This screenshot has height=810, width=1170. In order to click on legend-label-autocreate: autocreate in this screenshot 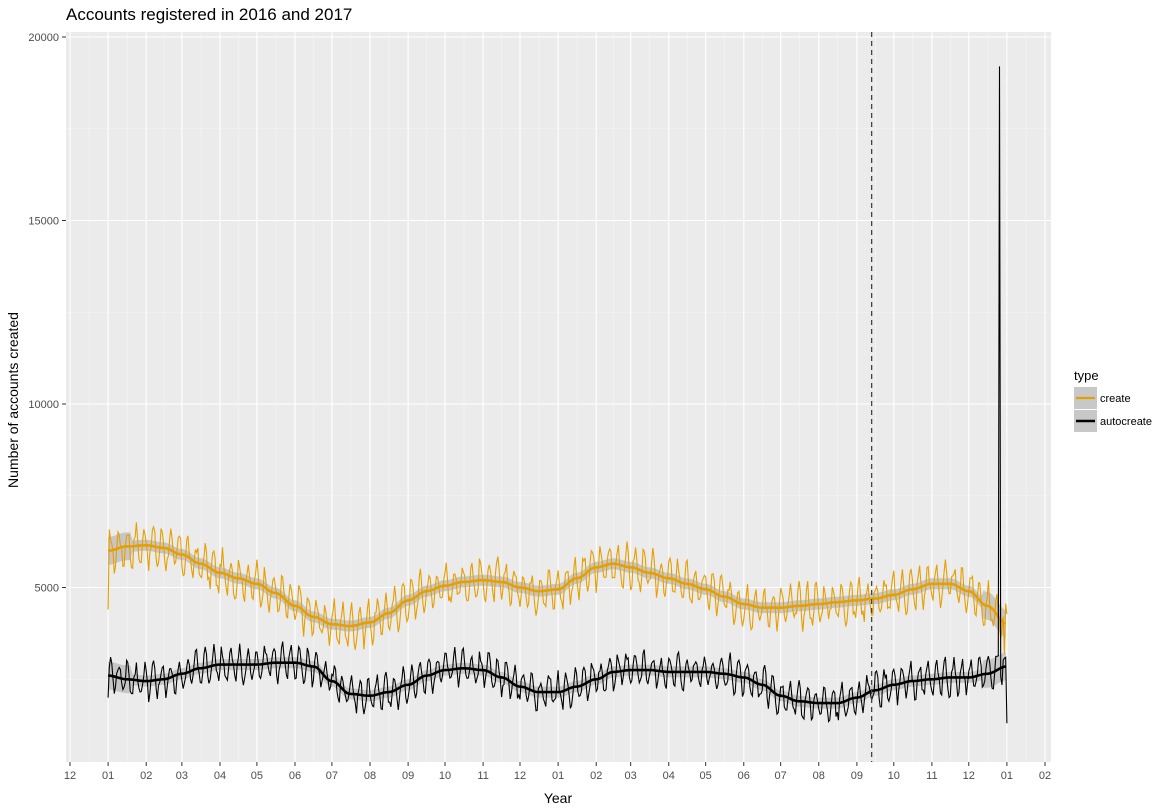, I will do `click(1126, 422)`.